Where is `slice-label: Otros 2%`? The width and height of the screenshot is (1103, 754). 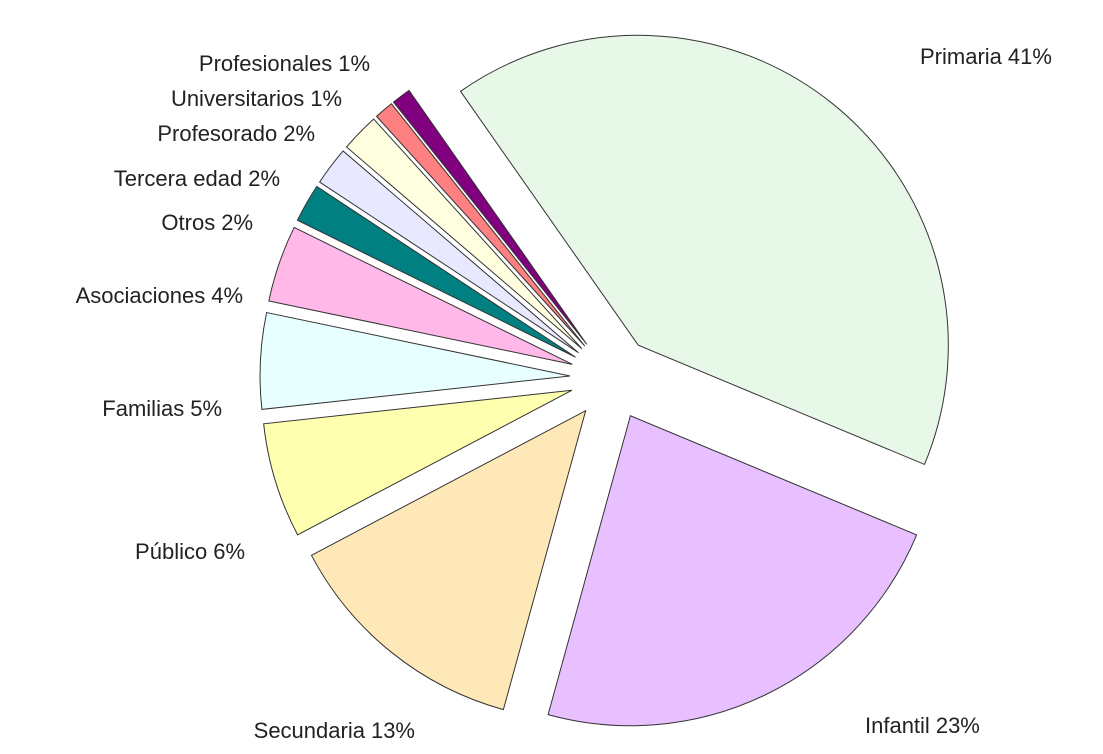 slice-label: Otros 2% is located at coordinates (207, 222).